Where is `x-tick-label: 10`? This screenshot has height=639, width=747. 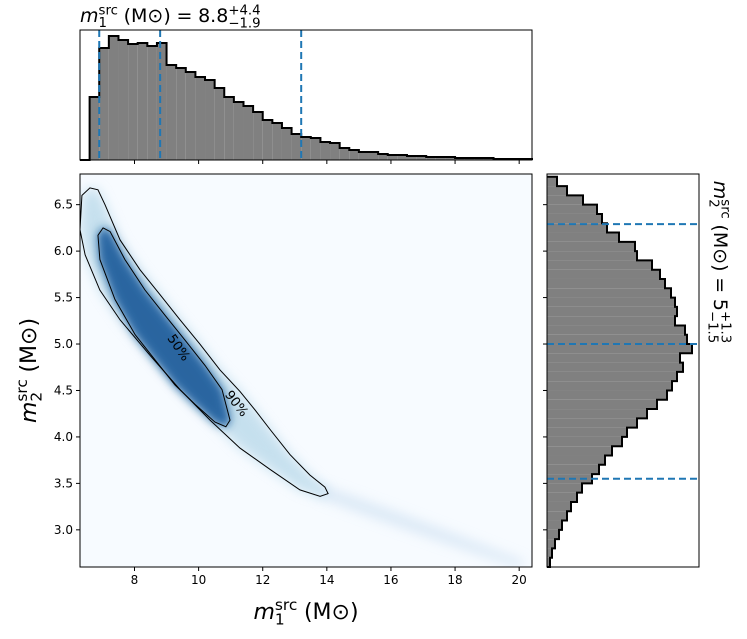
x-tick-label: 10 is located at coordinates (198, 580).